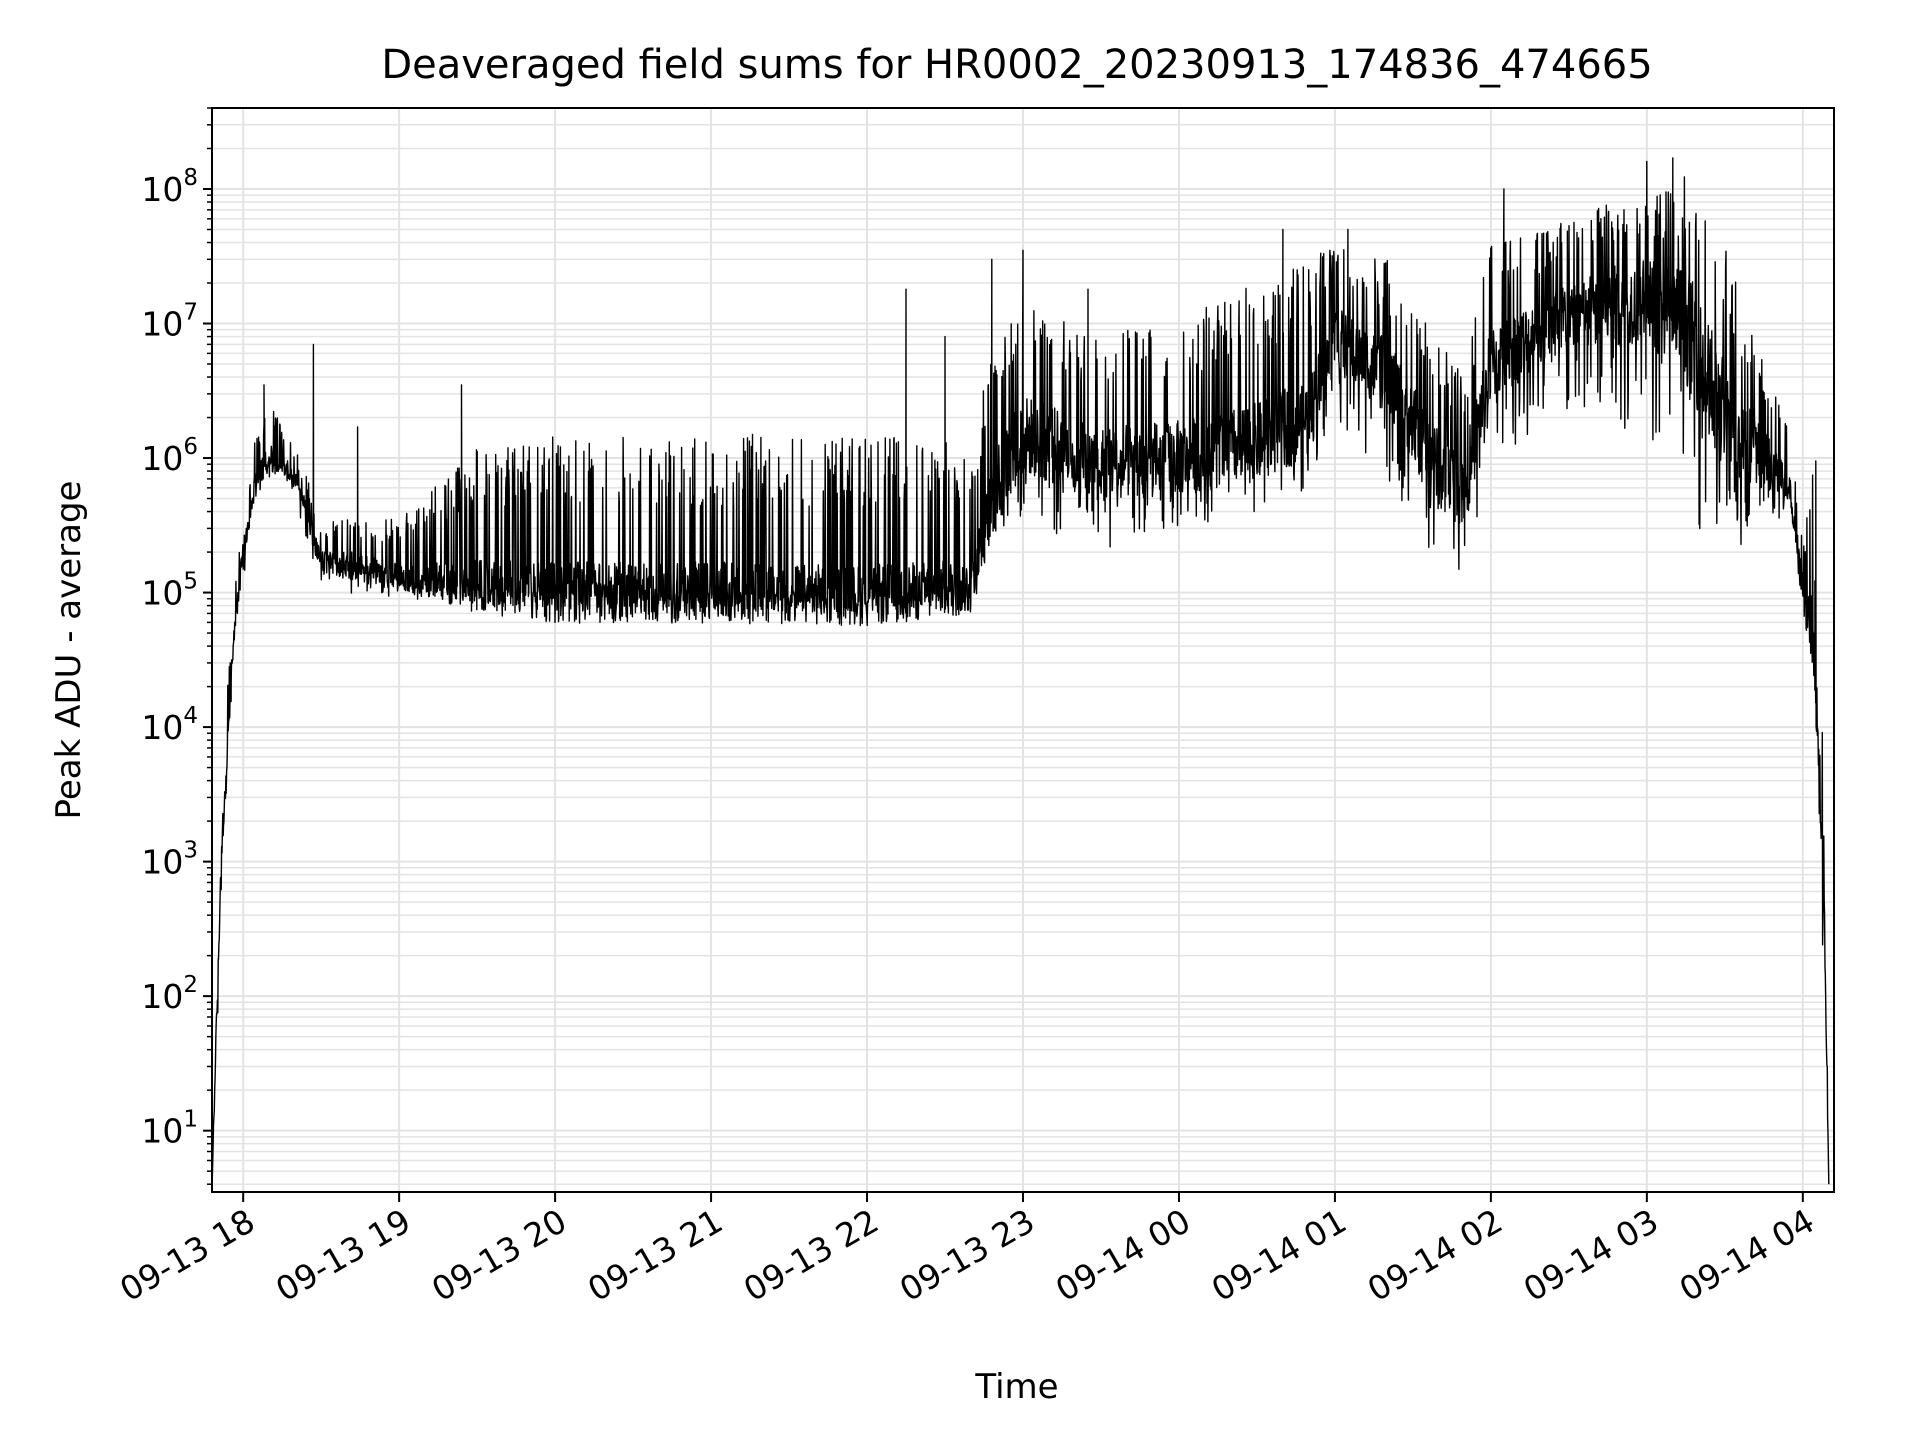 The height and width of the screenshot is (1440, 1920). What do you see at coordinates (190, 851) in the screenshot?
I see `y-tick-exponent: 3` at bounding box center [190, 851].